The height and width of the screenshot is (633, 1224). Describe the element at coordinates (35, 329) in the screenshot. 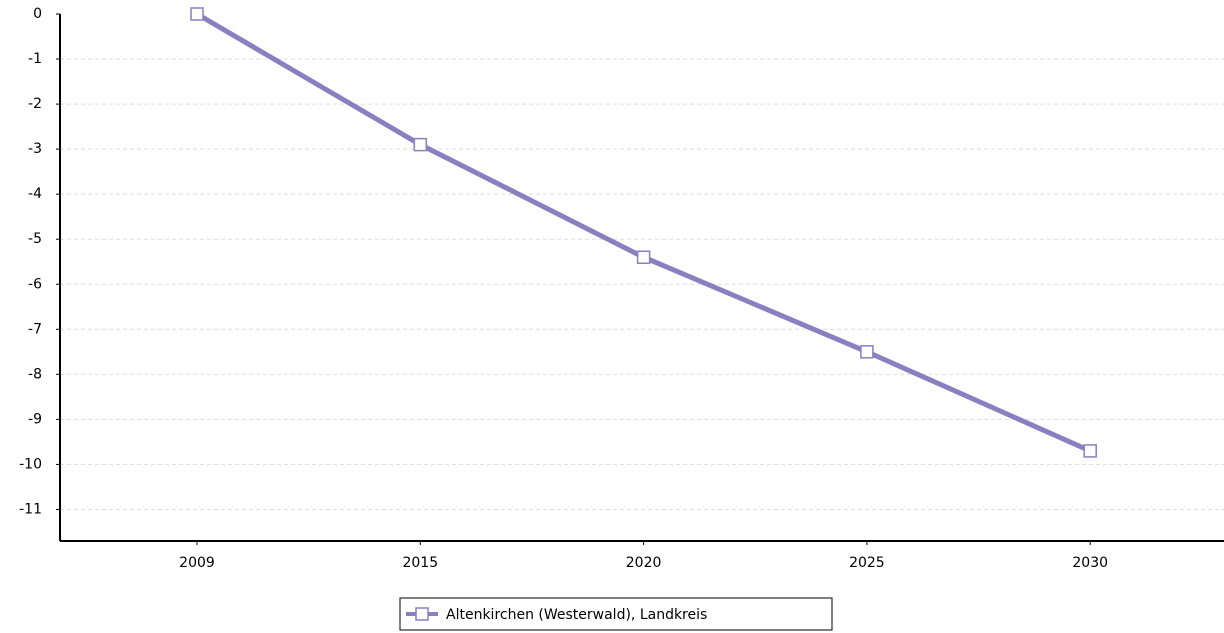

I see `y-tick-label: -7` at that location.